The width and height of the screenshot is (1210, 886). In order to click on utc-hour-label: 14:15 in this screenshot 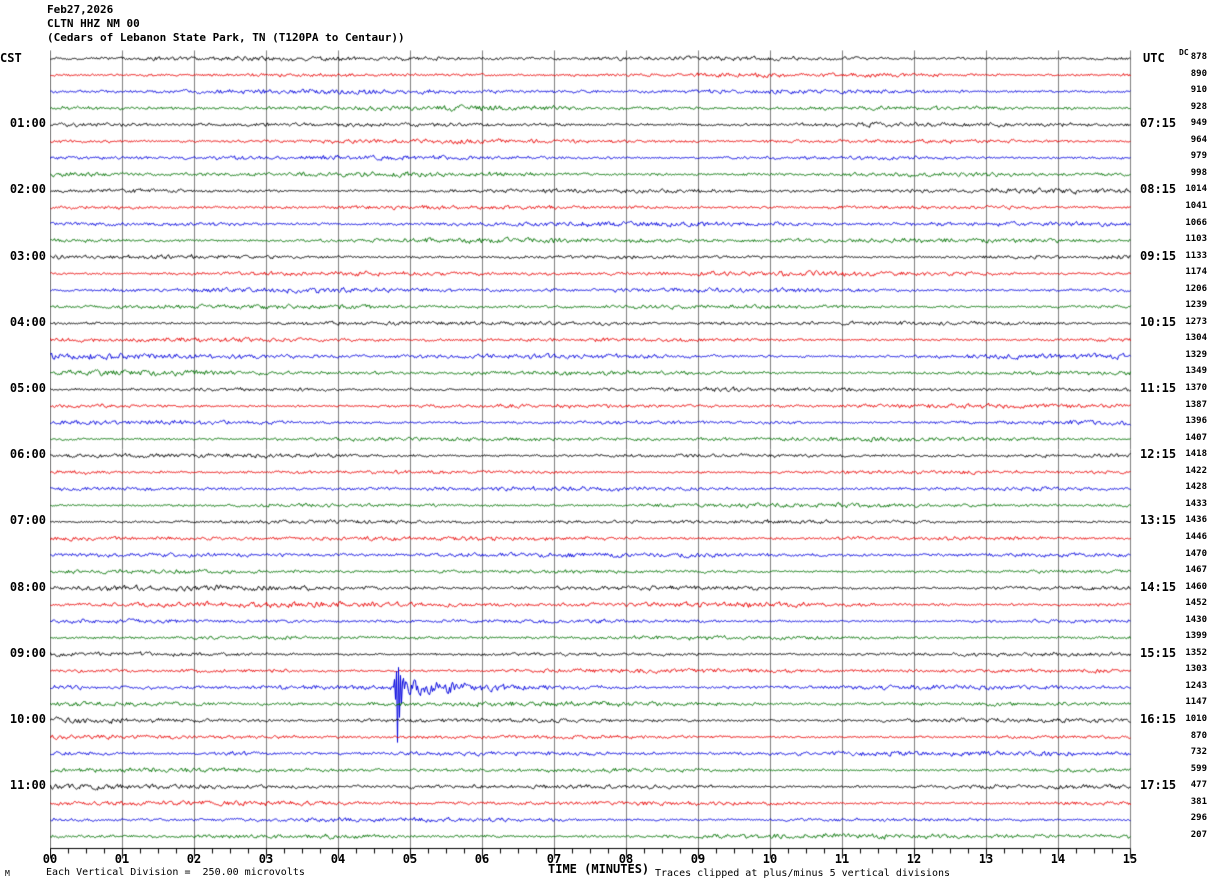, I will do `click(1158, 586)`.